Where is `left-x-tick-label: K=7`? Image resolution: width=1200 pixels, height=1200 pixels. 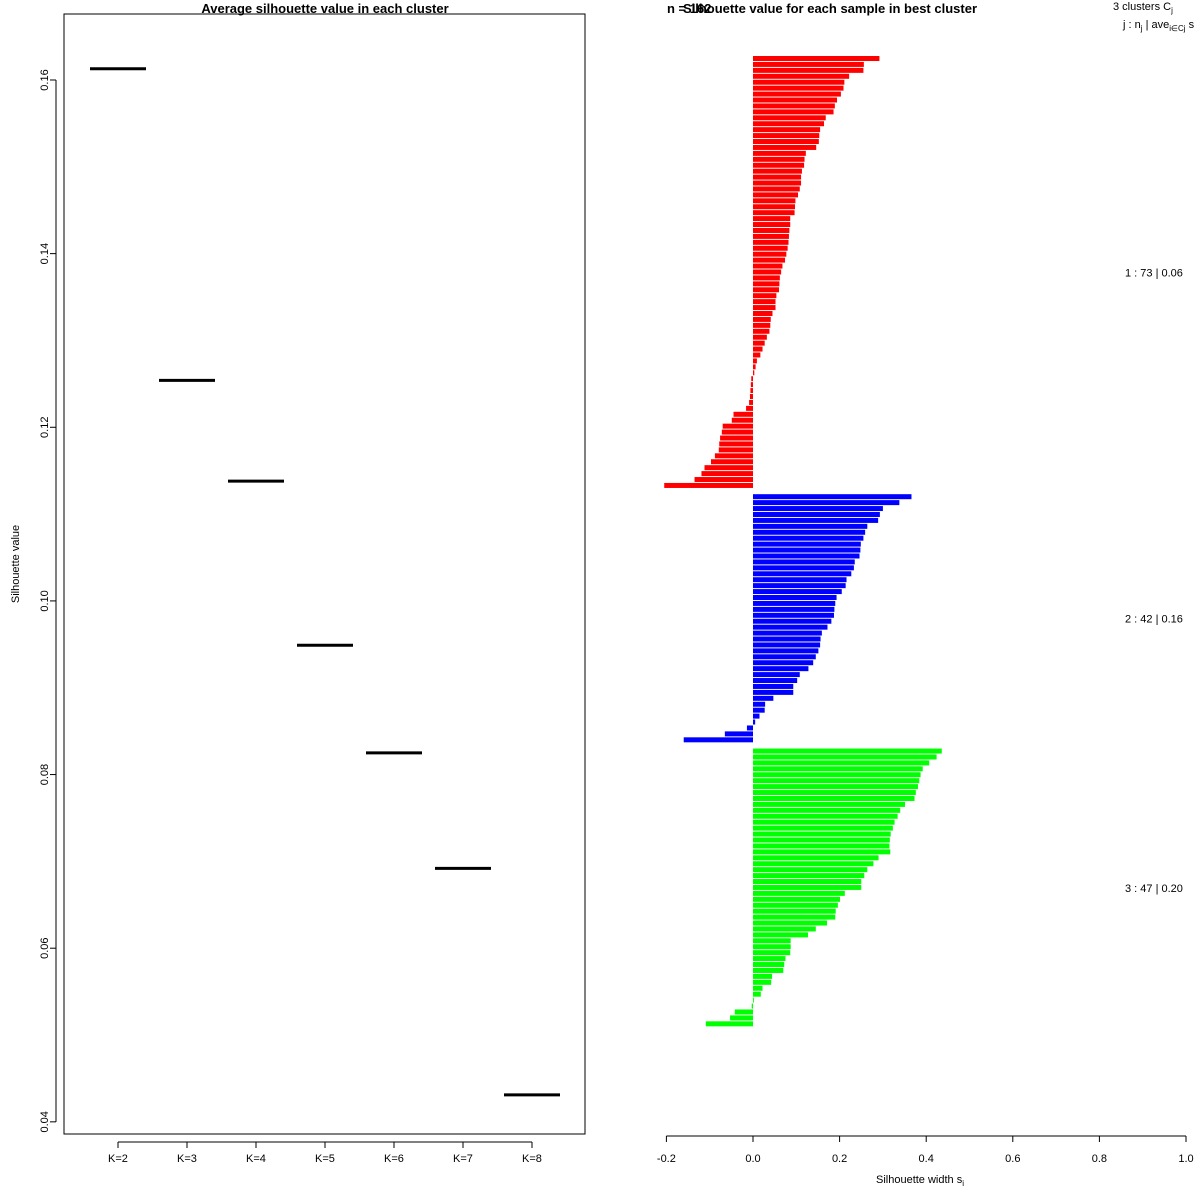
left-x-tick-label: K=7 is located at coordinates (463, 1159).